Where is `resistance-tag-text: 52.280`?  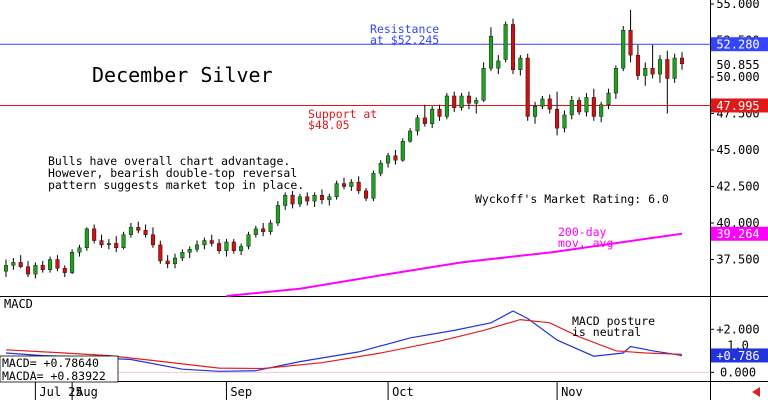
resistance-tag-text: 52.280 is located at coordinates (737, 45).